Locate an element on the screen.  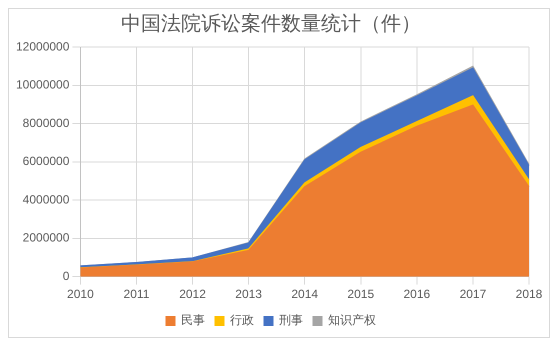
y-tick-label: 12000000 is located at coordinates (43, 46).